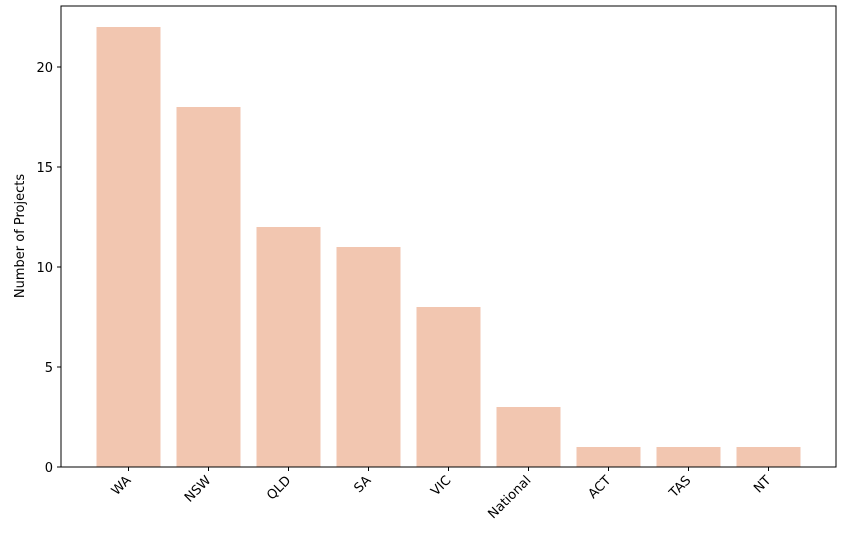  What do you see at coordinates (762, 484) in the screenshot?
I see `x-tick-label: NT` at bounding box center [762, 484].